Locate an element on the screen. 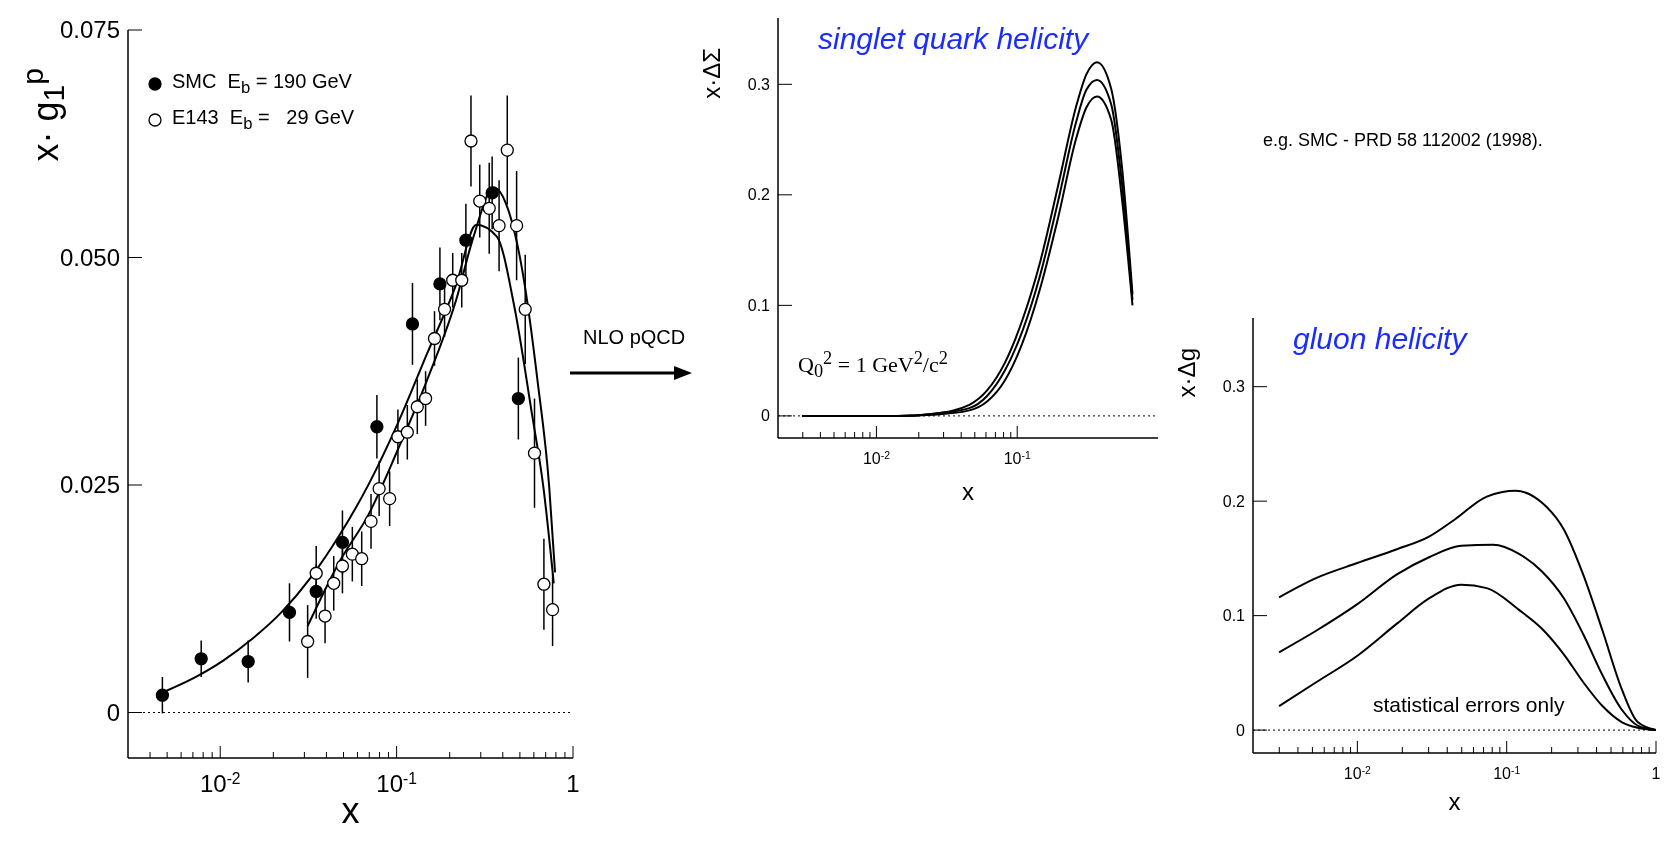 The height and width of the screenshot is (847, 1666). annotation: statistical errors only is located at coordinates (1469, 704).